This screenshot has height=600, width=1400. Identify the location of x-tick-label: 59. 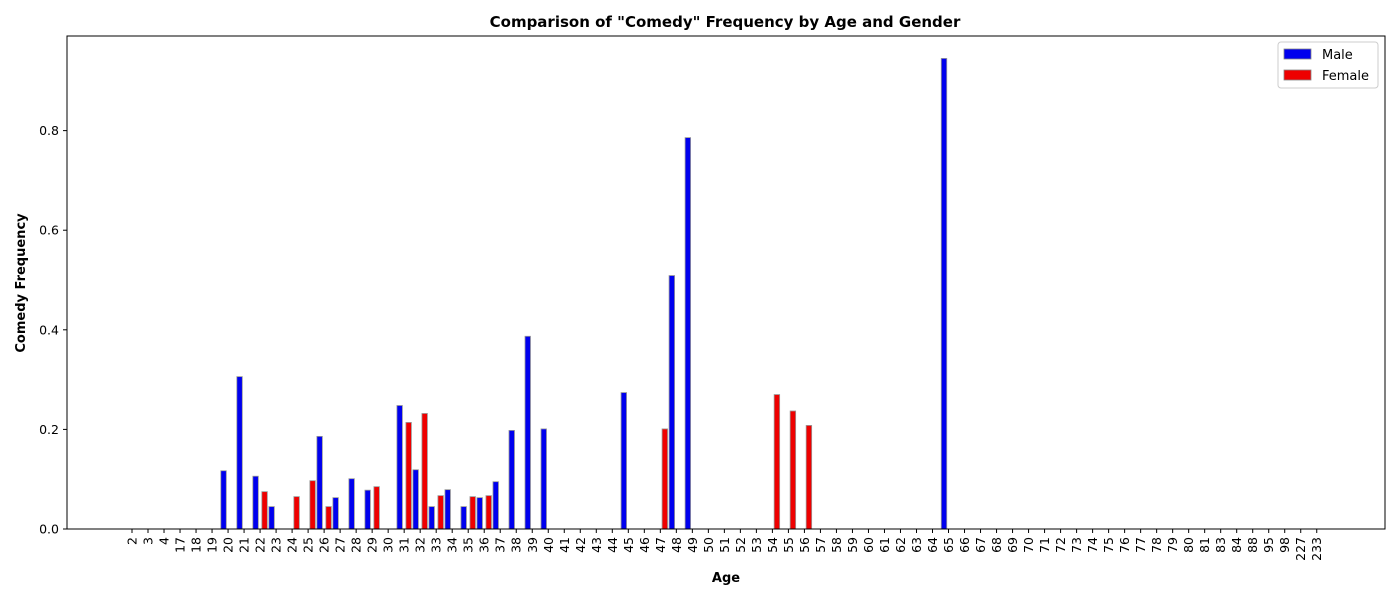
(852, 545).